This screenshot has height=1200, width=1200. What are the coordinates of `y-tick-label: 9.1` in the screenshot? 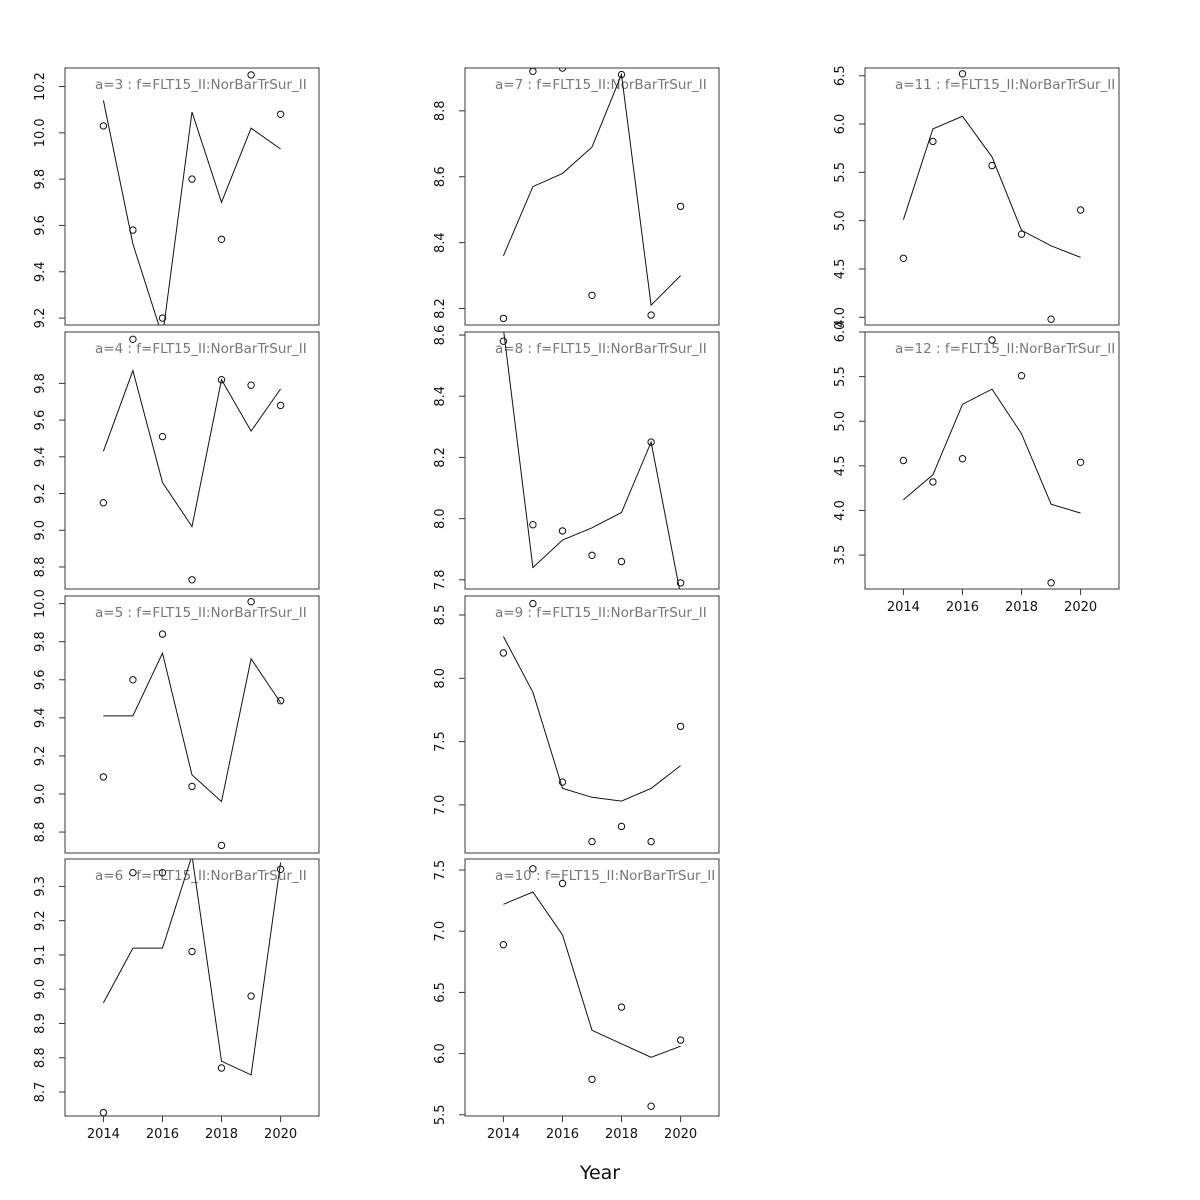 It's located at (40, 955).